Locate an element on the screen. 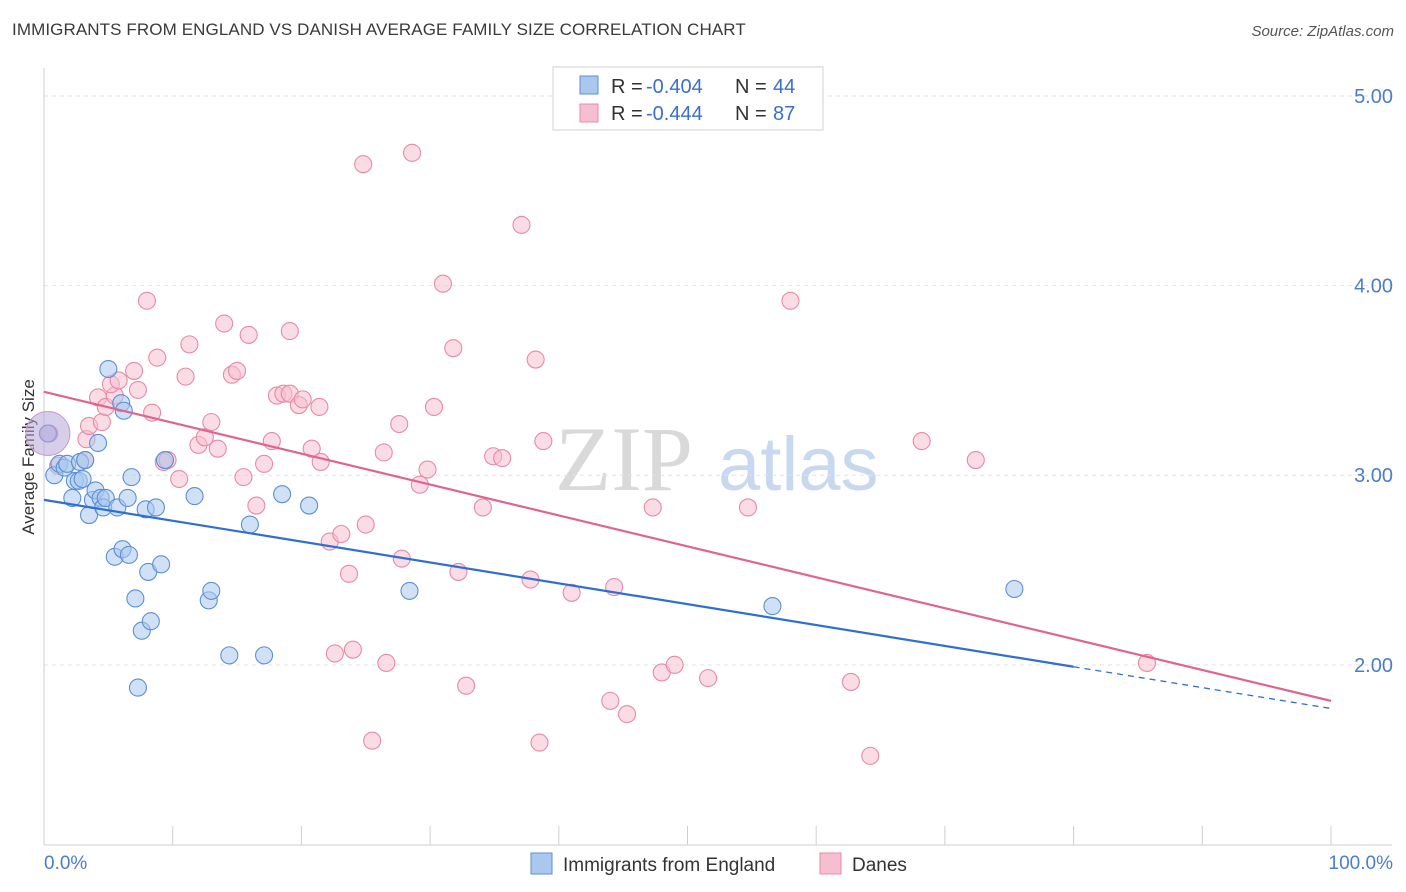 The height and width of the screenshot is (892, 1406). correlation-legend: R = -0.404 N = 44 R = -0.444 N = 87 is located at coordinates (688, 98).